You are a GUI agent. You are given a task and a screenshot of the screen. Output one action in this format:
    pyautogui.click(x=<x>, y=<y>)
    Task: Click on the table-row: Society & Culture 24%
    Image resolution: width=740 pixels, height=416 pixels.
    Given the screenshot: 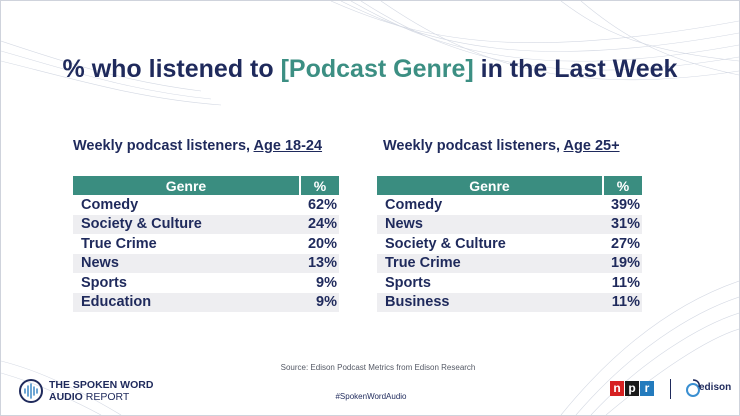 What is the action you would take?
    pyautogui.click(x=206, y=224)
    